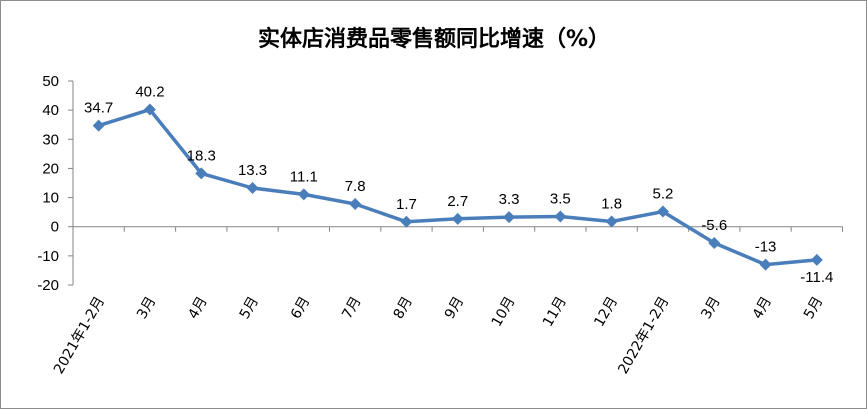  What do you see at coordinates (252, 170) in the screenshot?
I see `data-label: 13.3` at bounding box center [252, 170].